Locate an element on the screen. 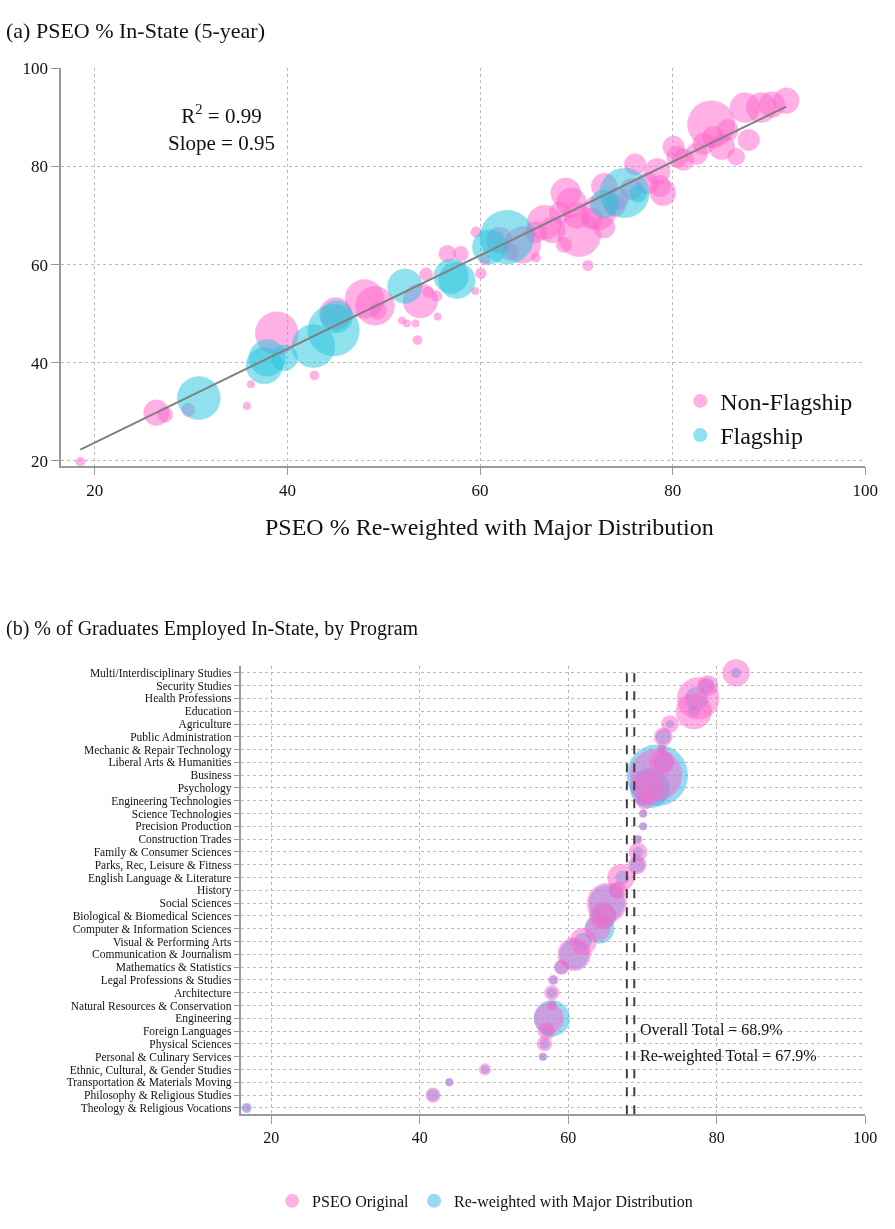  ref-line-label: Re-weighted Total = 67.9% is located at coordinates (728, 1056).